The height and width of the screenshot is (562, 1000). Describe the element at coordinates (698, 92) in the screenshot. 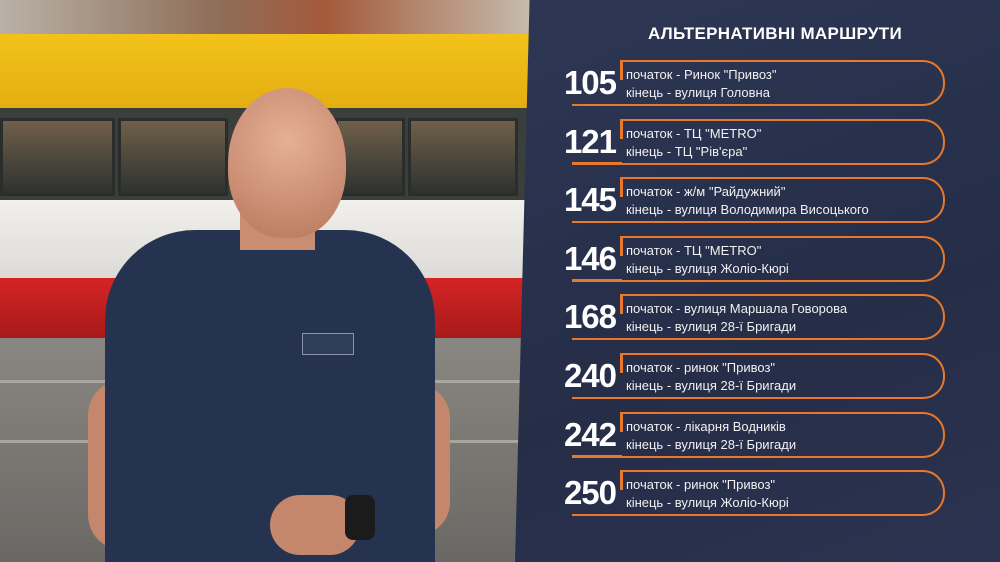

I see `route-end: кінець - вулиця Головна` at that location.